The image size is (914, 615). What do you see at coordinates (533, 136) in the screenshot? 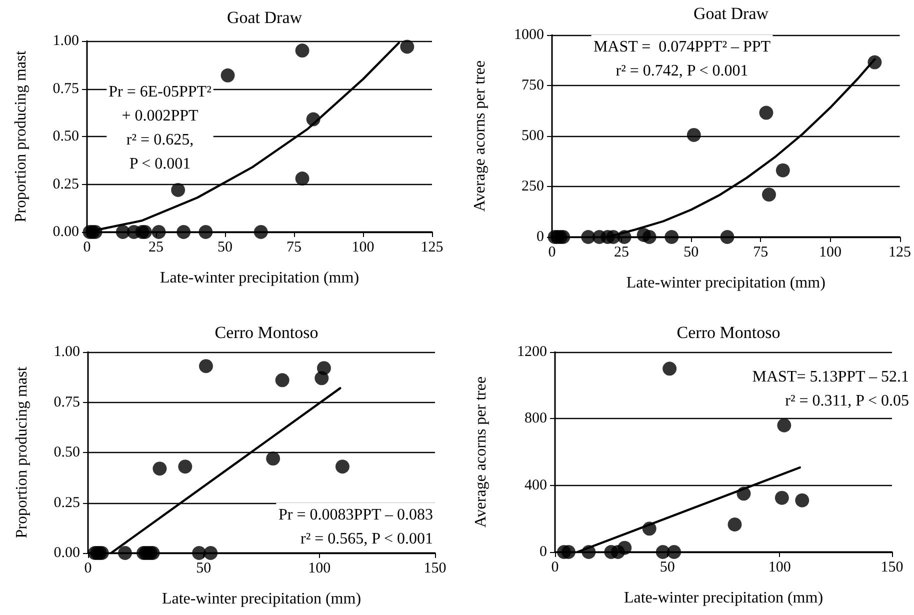
I see `y-tick-label: 500` at bounding box center [533, 136].